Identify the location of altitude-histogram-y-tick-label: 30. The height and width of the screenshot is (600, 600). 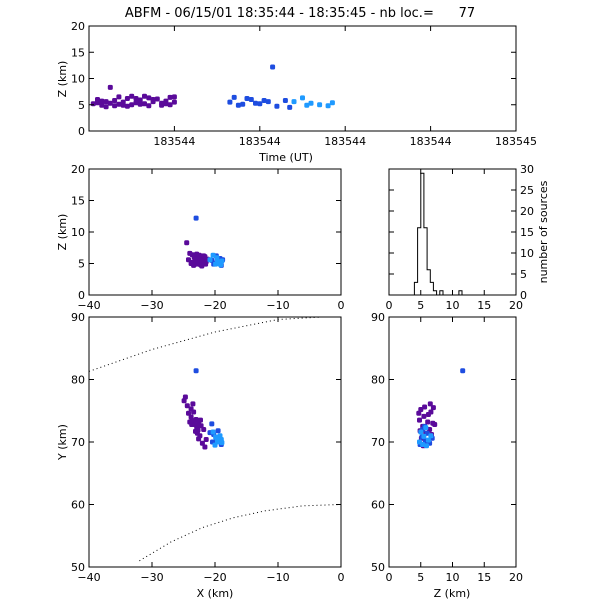
(527, 169).